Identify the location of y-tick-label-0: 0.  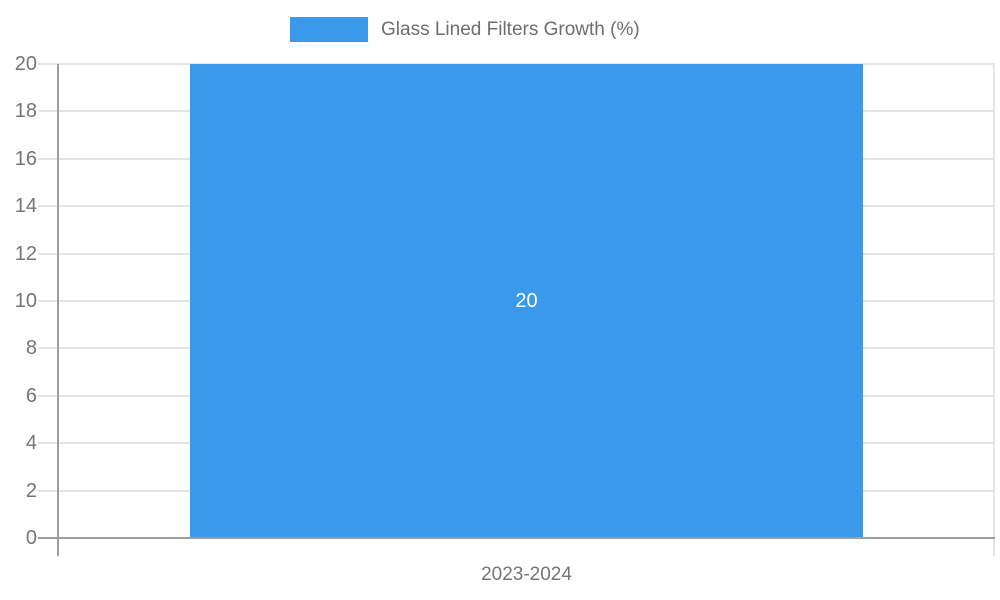
(31, 538).